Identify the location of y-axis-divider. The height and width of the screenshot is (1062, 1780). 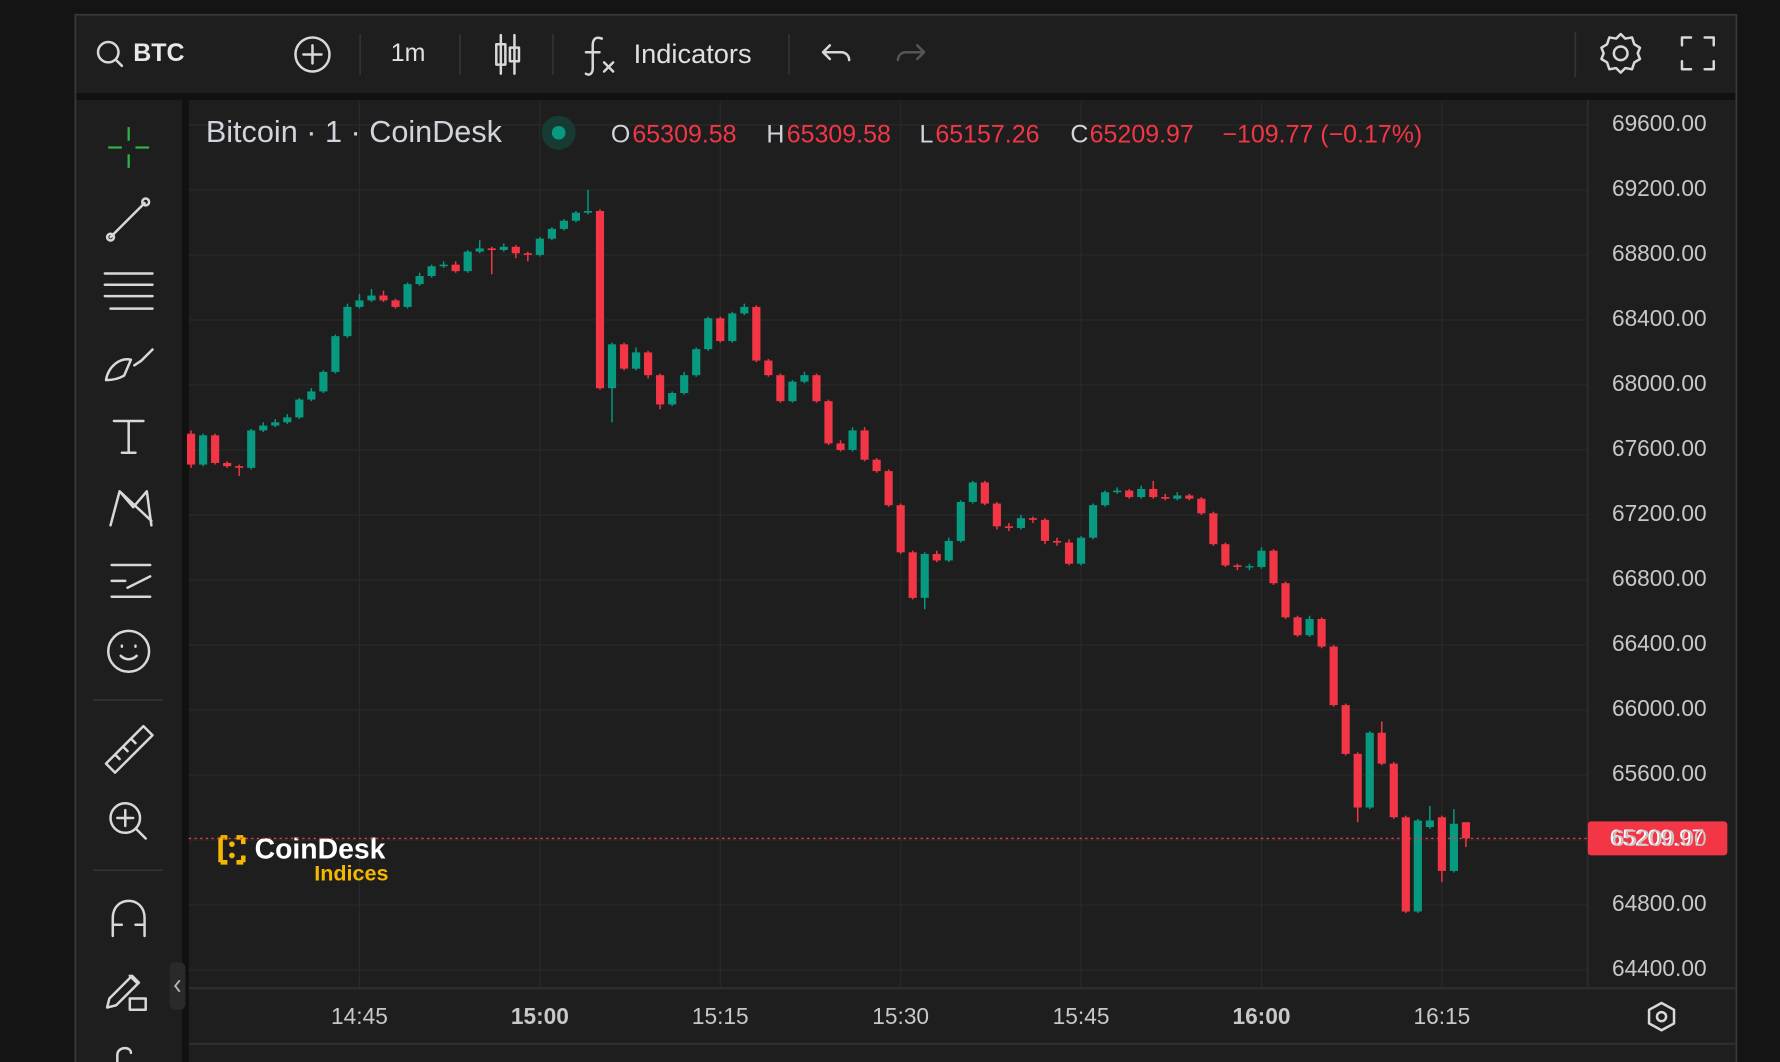
(1587, 543).